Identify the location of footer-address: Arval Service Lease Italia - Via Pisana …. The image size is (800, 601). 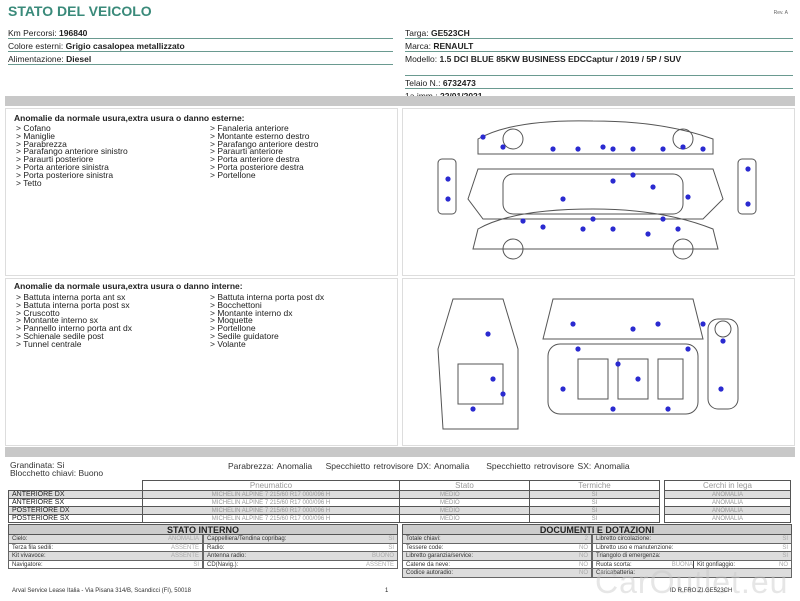
(101, 591).